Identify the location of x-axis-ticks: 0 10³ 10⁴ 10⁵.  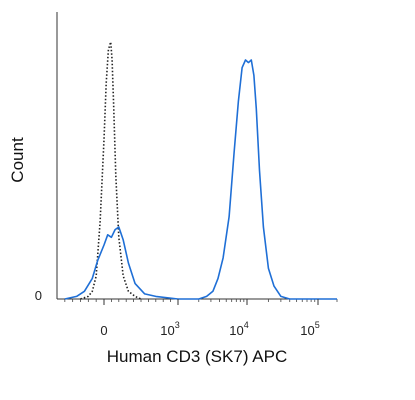
(210, 318).